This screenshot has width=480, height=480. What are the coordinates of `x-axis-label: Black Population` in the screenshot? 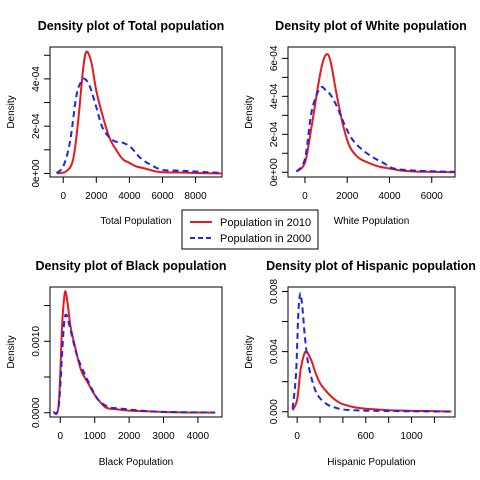 It's located at (136, 462).